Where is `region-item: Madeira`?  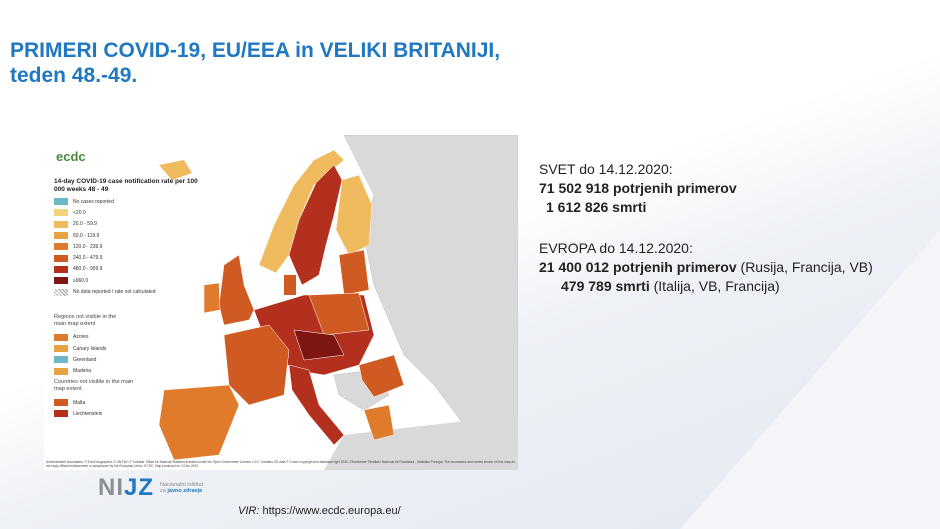
region-item: Madeira is located at coordinates (129, 371).